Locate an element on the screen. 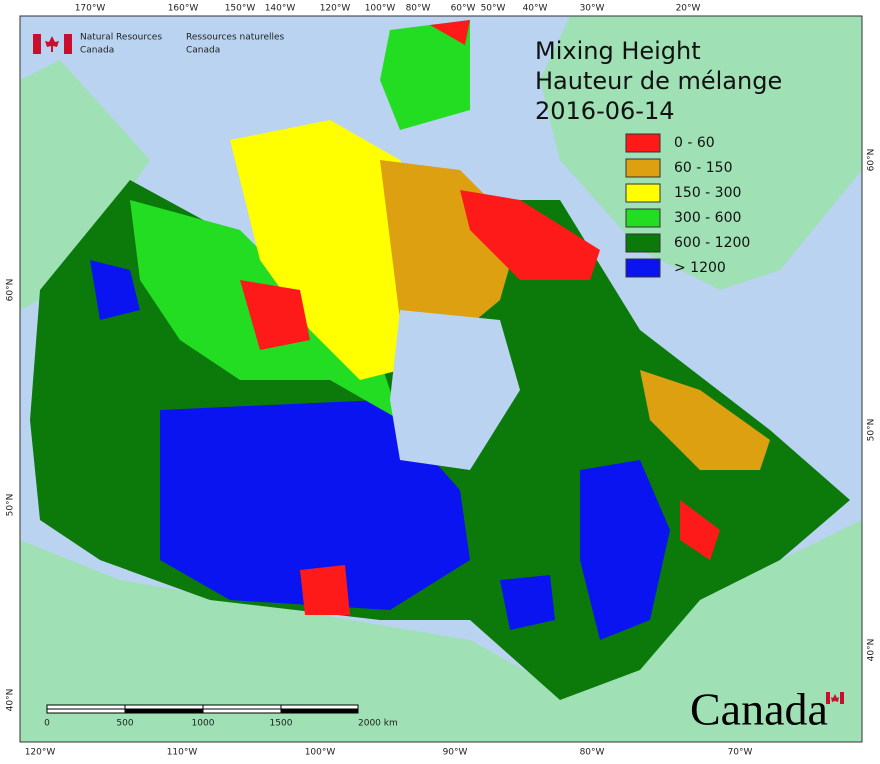  top-label: 100°W is located at coordinates (380, 9).